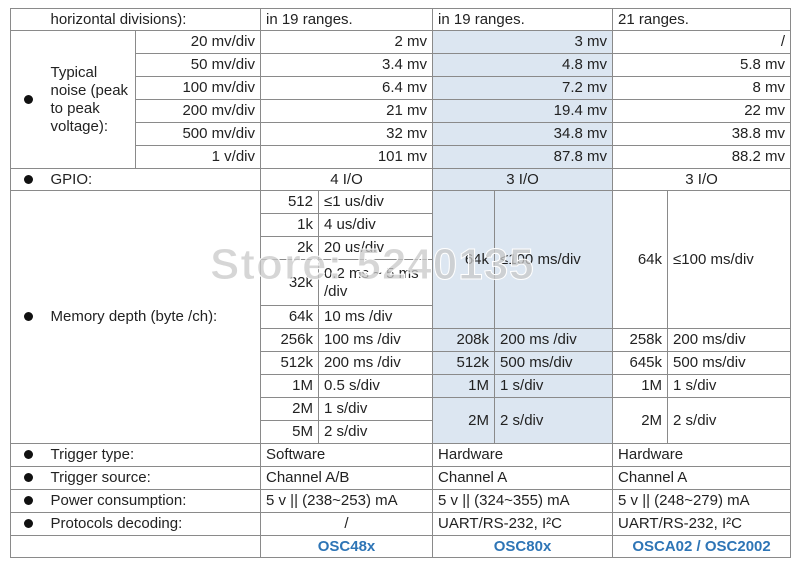 The image size is (800, 562). What do you see at coordinates (702, 19) in the screenshot?
I see `cell: 21 ranges.` at bounding box center [702, 19].